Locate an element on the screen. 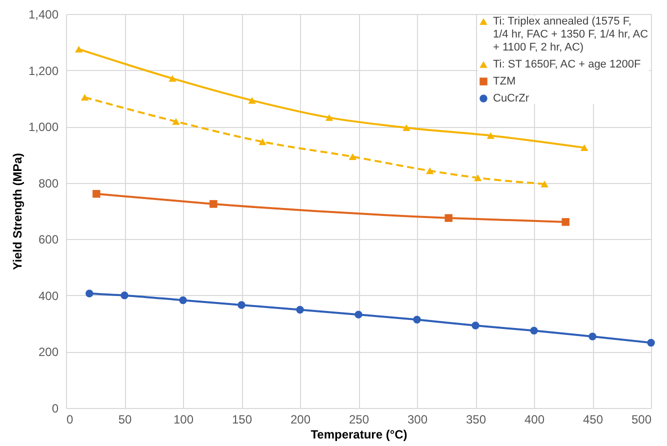 The image size is (667, 446). legend-label: TZM is located at coordinates (504, 82).